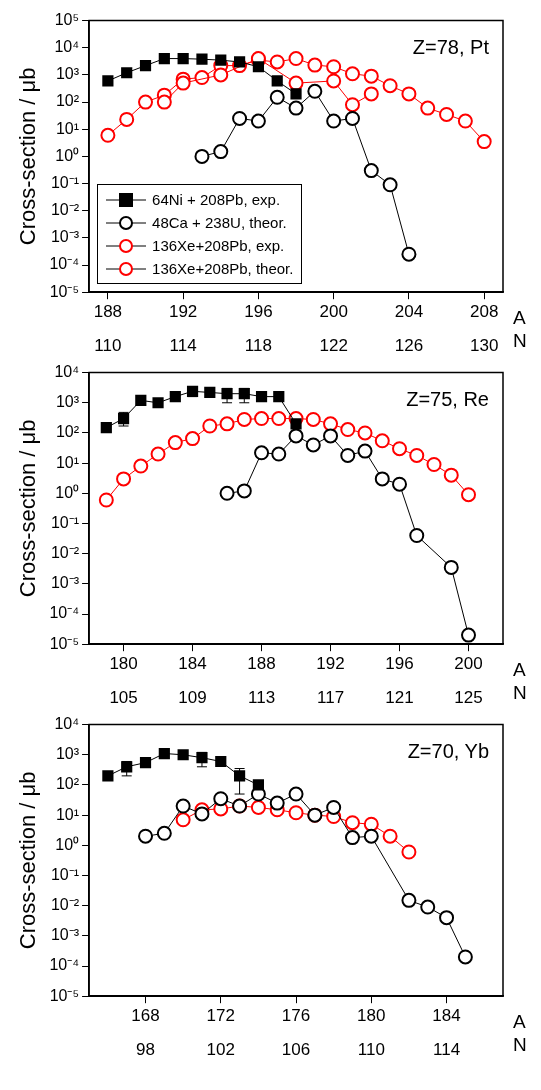  I want to click on x2-tick-label: 118, so click(258, 346).